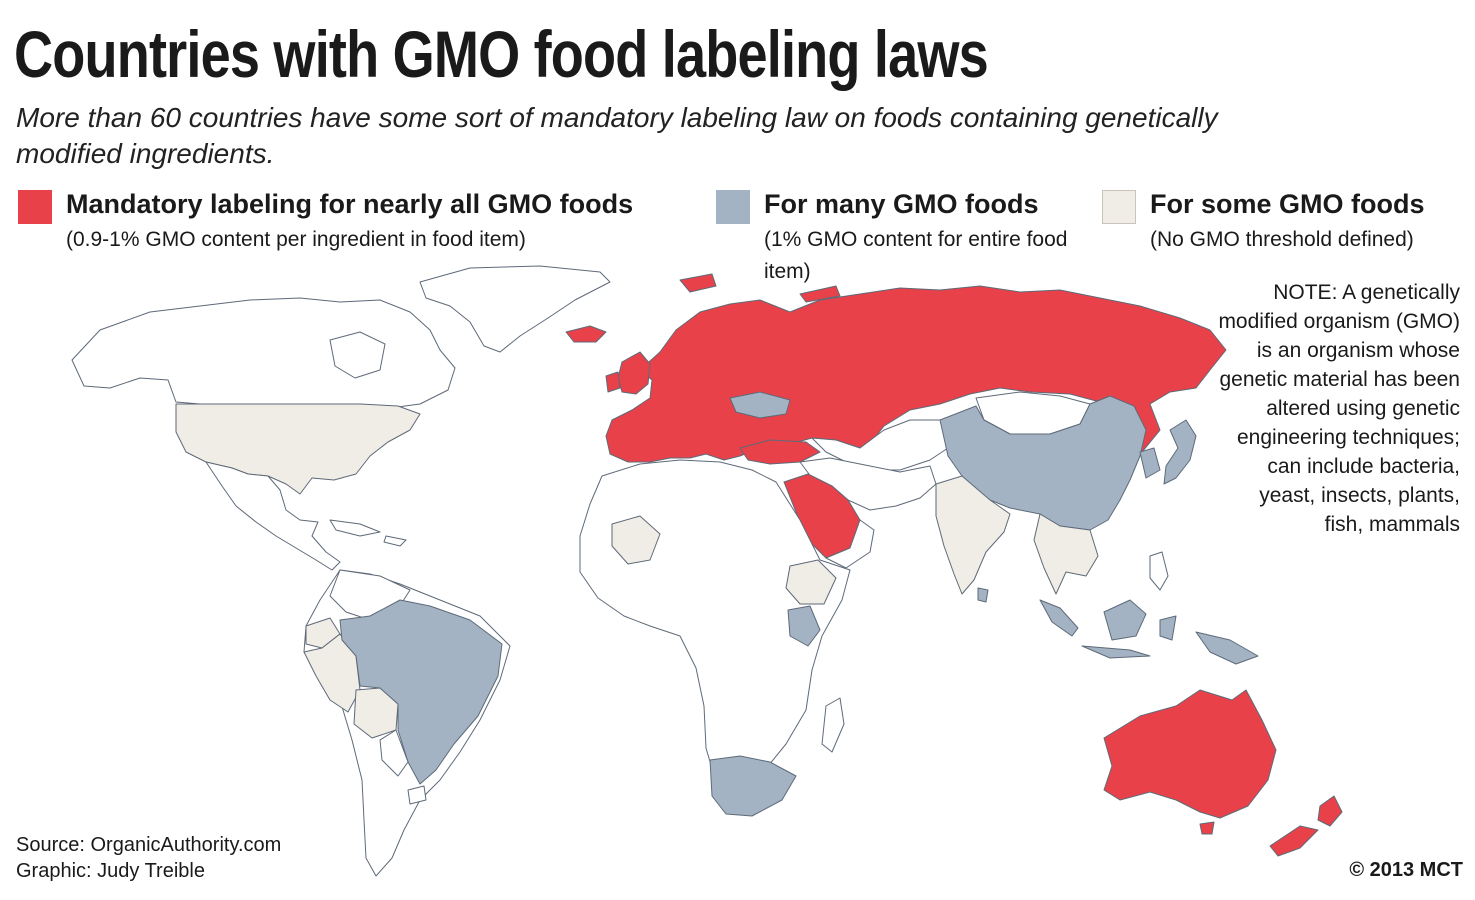 Image resolution: width=1475 pixels, height=900 pixels. What do you see at coordinates (1180, 452) in the screenshot?
I see `japan` at bounding box center [1180, 452].